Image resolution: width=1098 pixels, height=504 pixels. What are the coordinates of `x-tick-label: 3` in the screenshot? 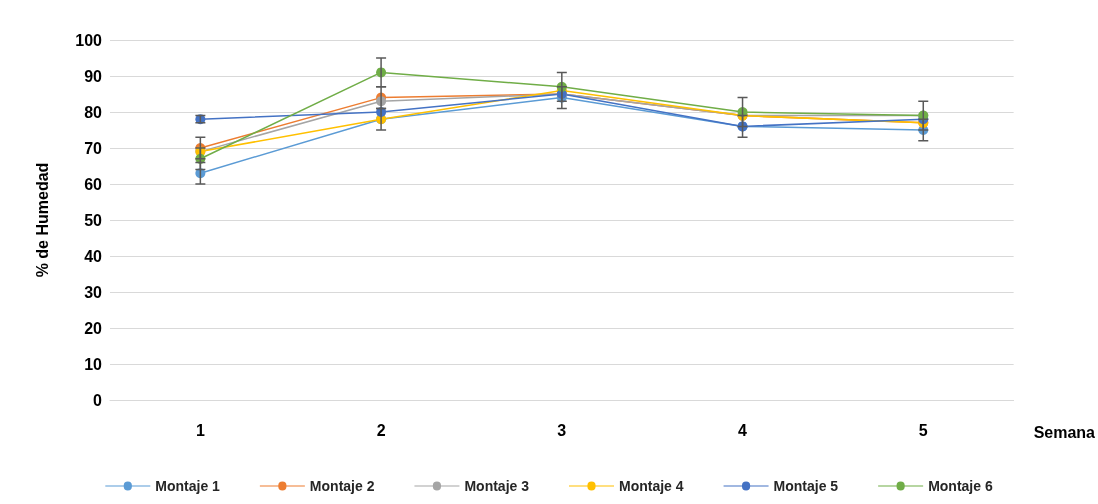 It's located at (562, 430).